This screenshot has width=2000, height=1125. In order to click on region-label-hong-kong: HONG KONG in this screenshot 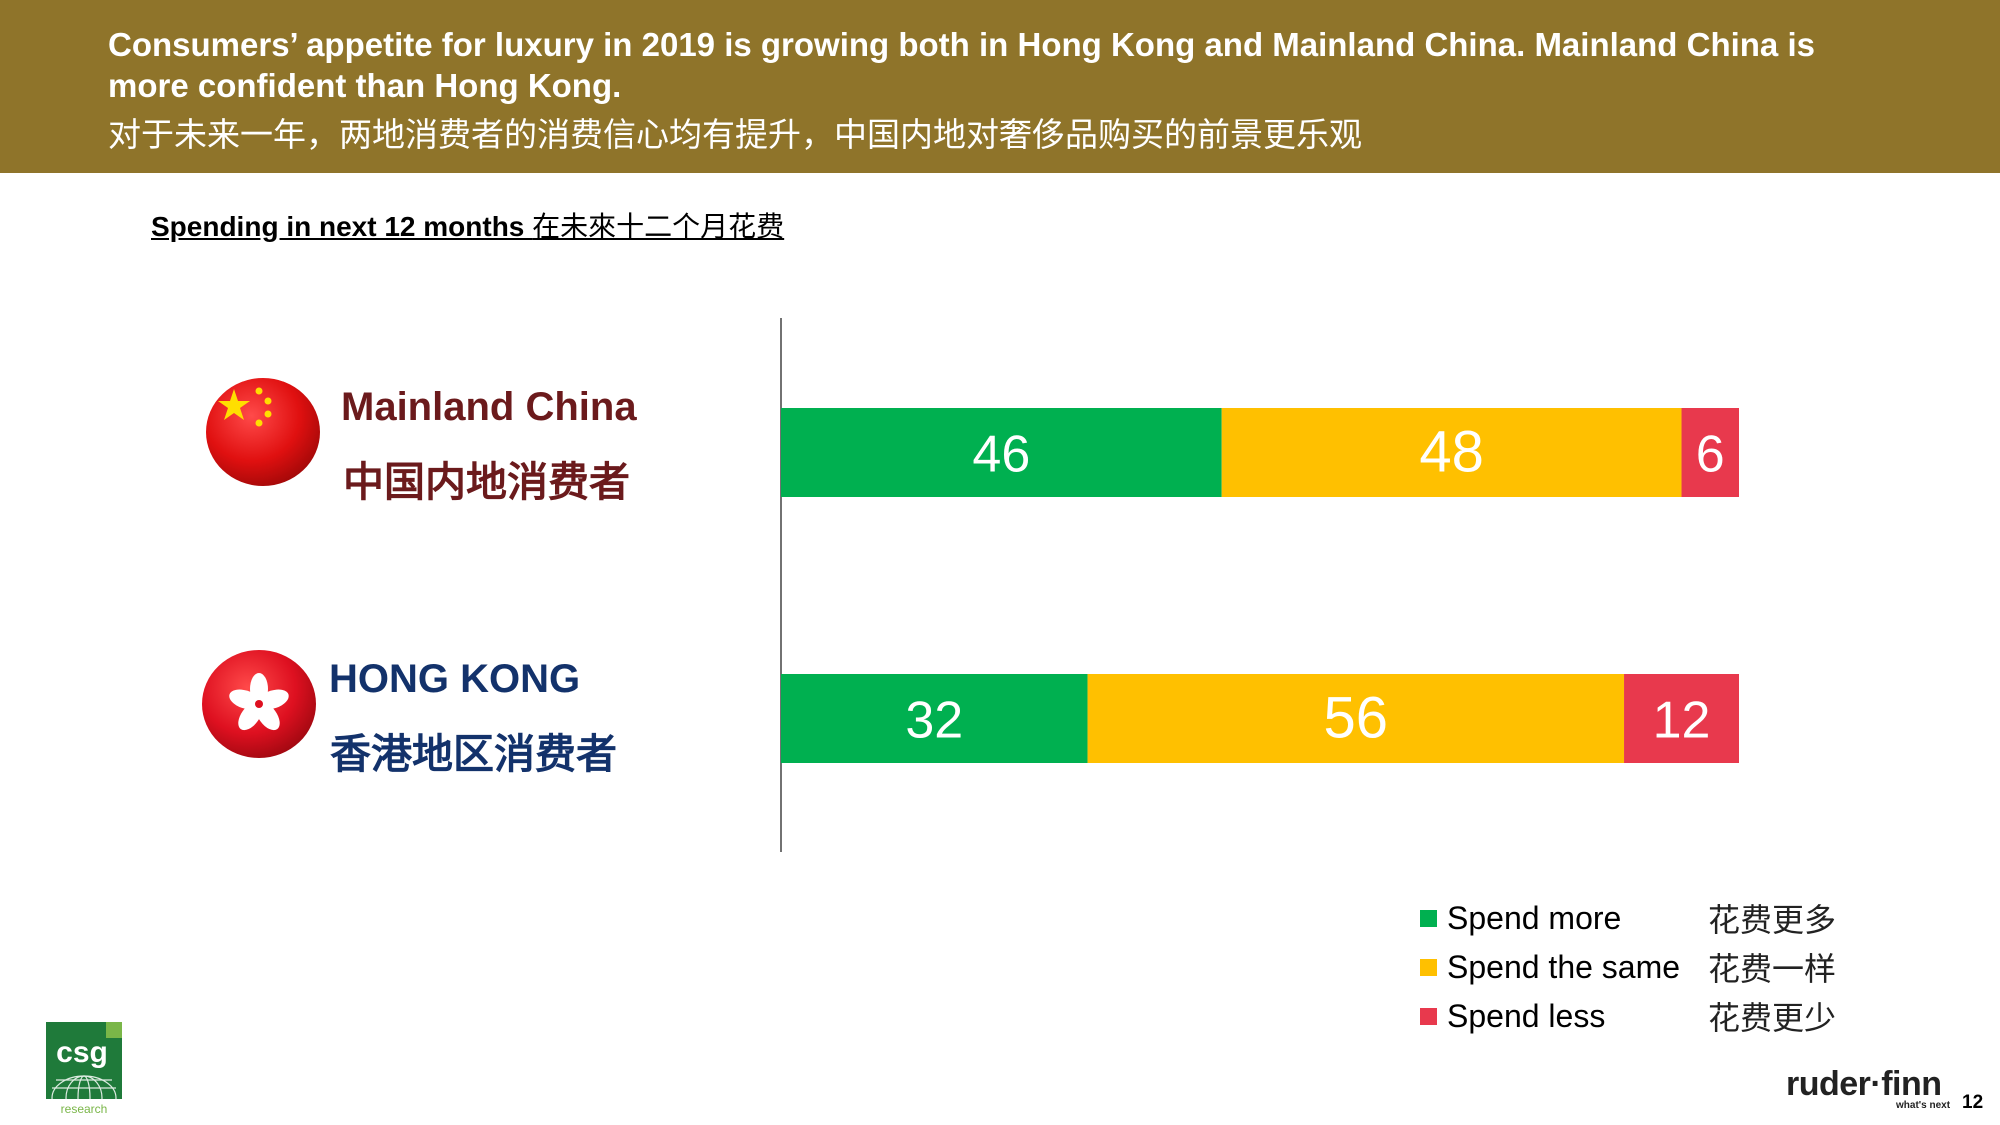, I will do `click(455, 679)`.